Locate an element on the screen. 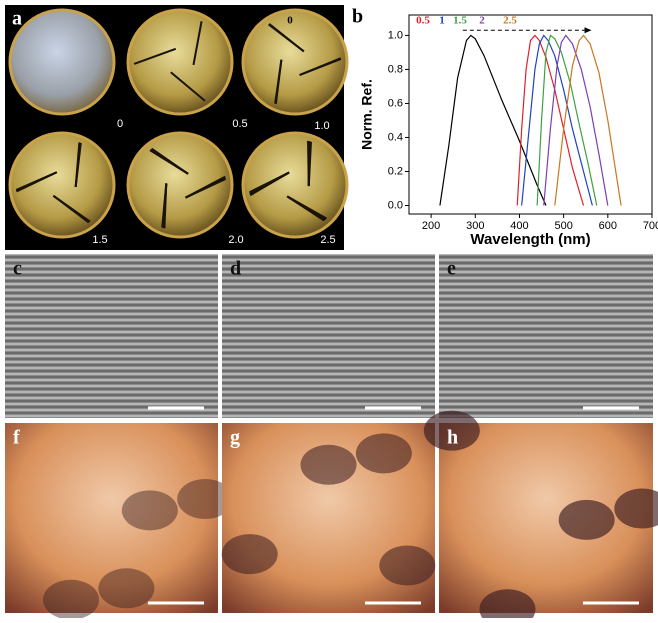 The width and height of the screenshot is (658, 623). panel-letter: b is located at coordinates (357, 17).